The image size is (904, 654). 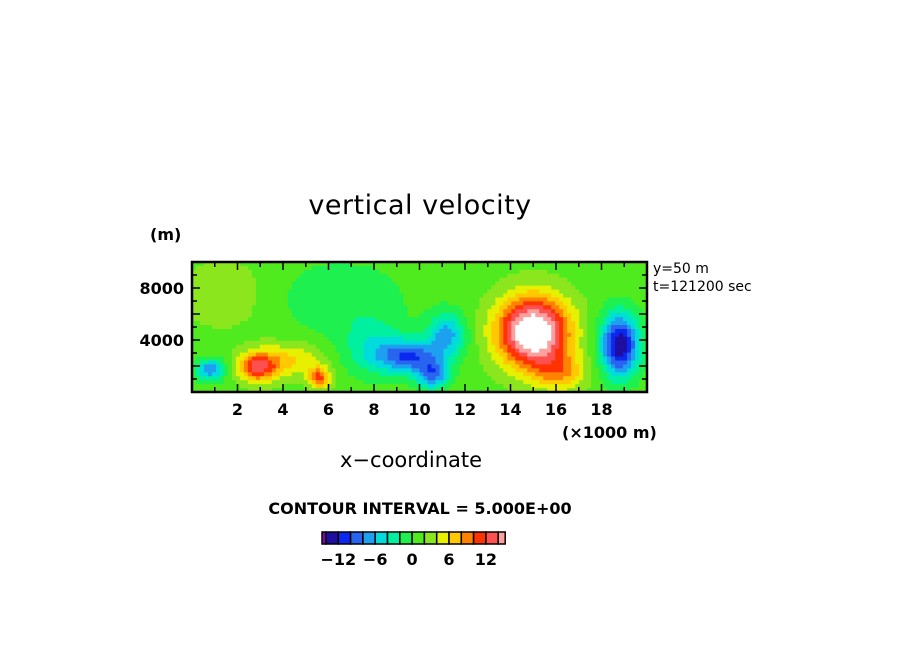 What do you see at coordinates (420, 205) in the screenshot?
I see `chart-title: vertical velocity` at bounding box center [420, 205].